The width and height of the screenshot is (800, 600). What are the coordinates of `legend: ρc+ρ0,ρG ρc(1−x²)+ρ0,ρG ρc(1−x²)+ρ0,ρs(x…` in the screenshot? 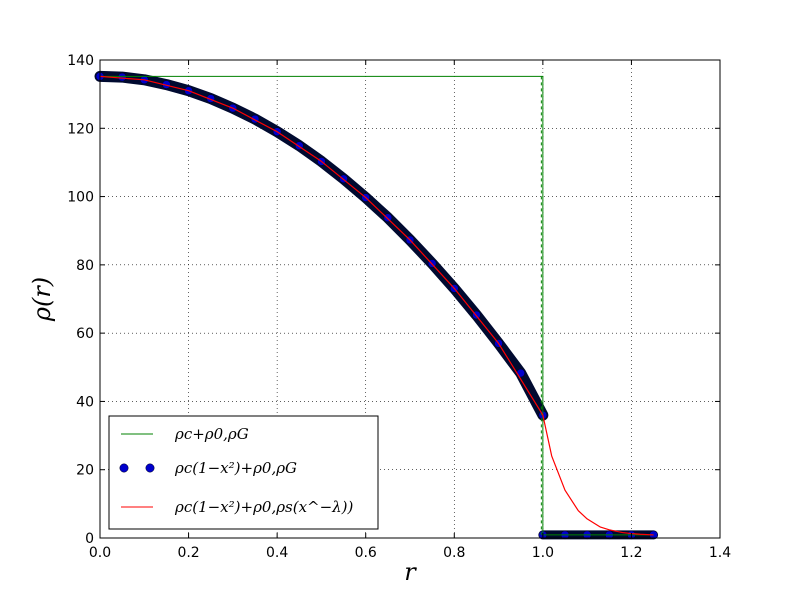 It's located at (243, 472).